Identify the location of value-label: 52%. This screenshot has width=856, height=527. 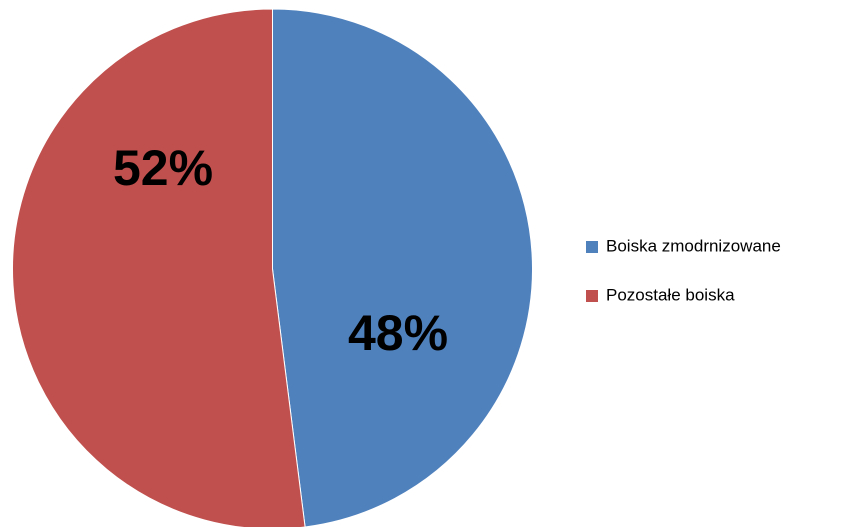
(163, 168).